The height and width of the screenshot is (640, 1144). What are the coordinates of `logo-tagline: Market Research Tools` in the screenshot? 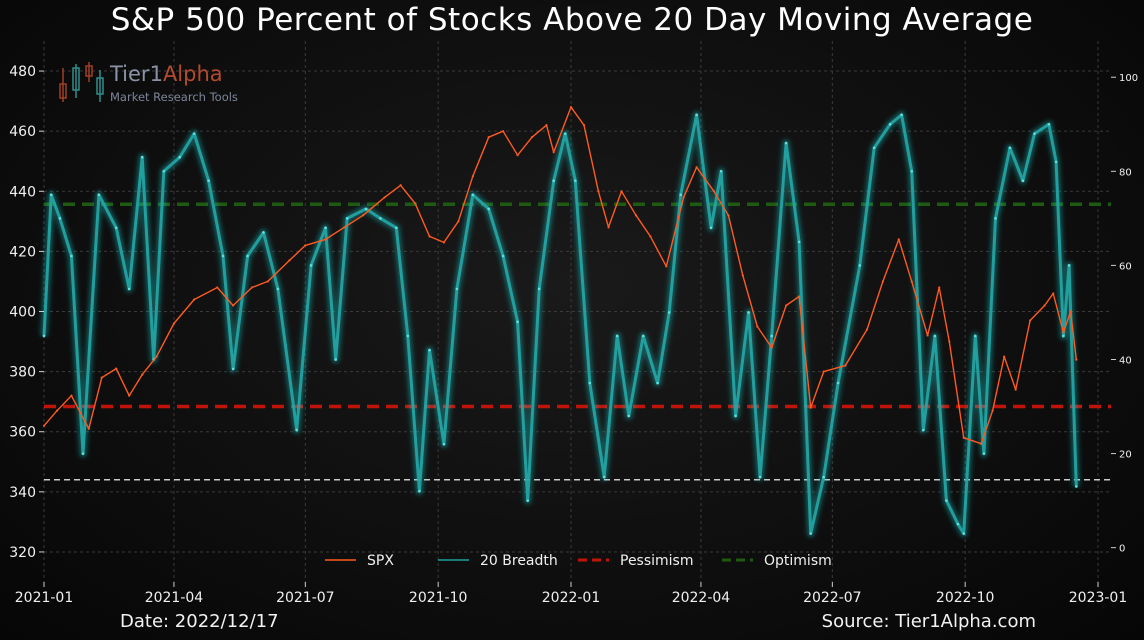 It's located at (174, 97).